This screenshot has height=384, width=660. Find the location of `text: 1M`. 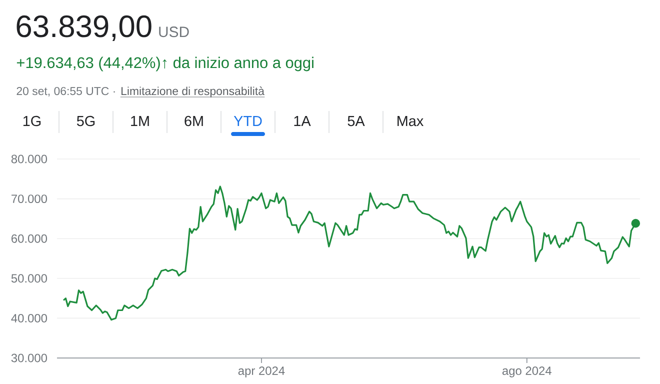

text: 1M is located at coordinates (140, 121).